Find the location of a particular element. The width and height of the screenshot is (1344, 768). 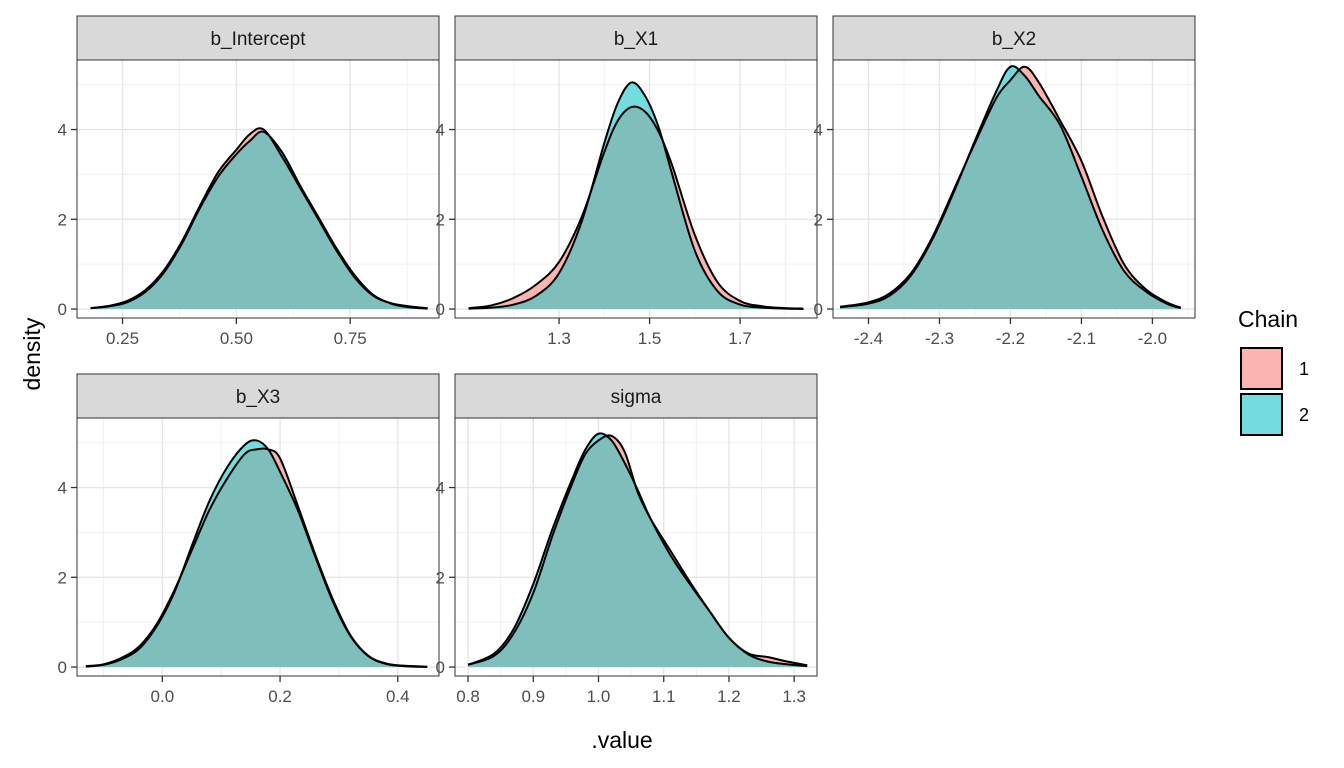

facet-panel-b_X2: b_X2 -2.4 -2.3 -2.2 -2.1 -2.0 0 2 4 is located at coordinates (1005, 181).